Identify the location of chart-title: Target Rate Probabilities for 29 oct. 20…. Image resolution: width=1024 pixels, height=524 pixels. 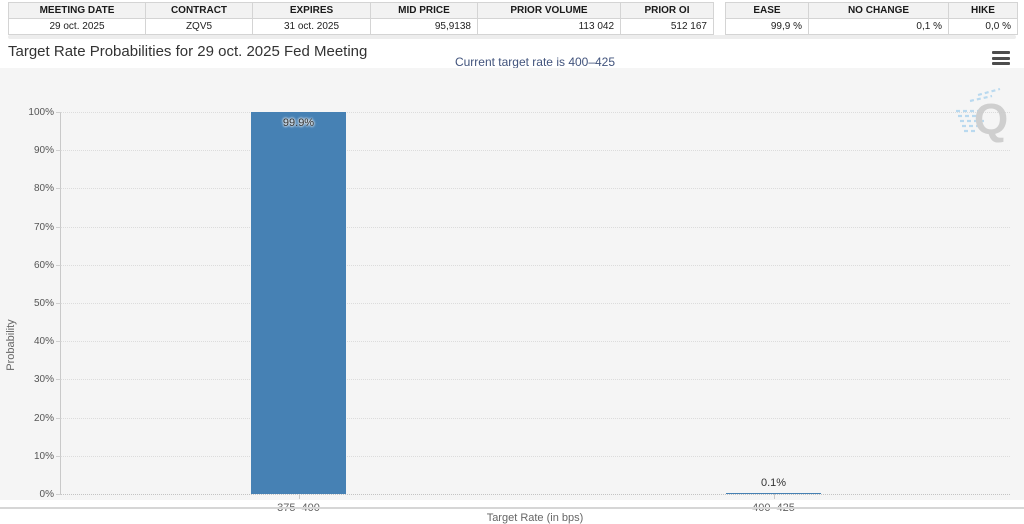
(188, 51).